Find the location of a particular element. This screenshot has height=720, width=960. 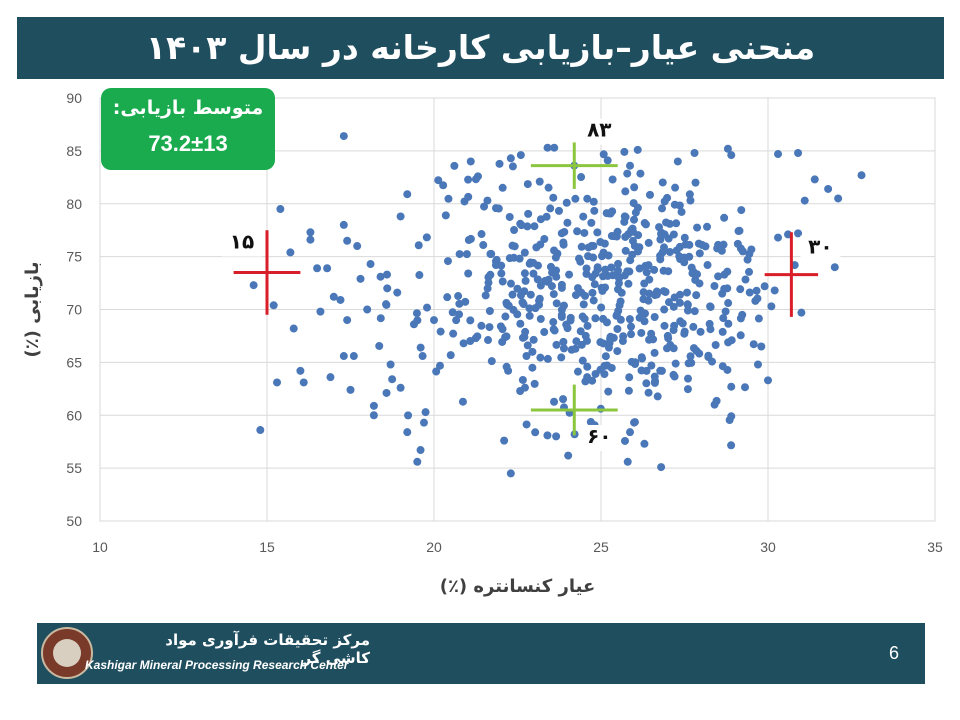

x-tick-label: 20 is located at coordinates (434, 547).